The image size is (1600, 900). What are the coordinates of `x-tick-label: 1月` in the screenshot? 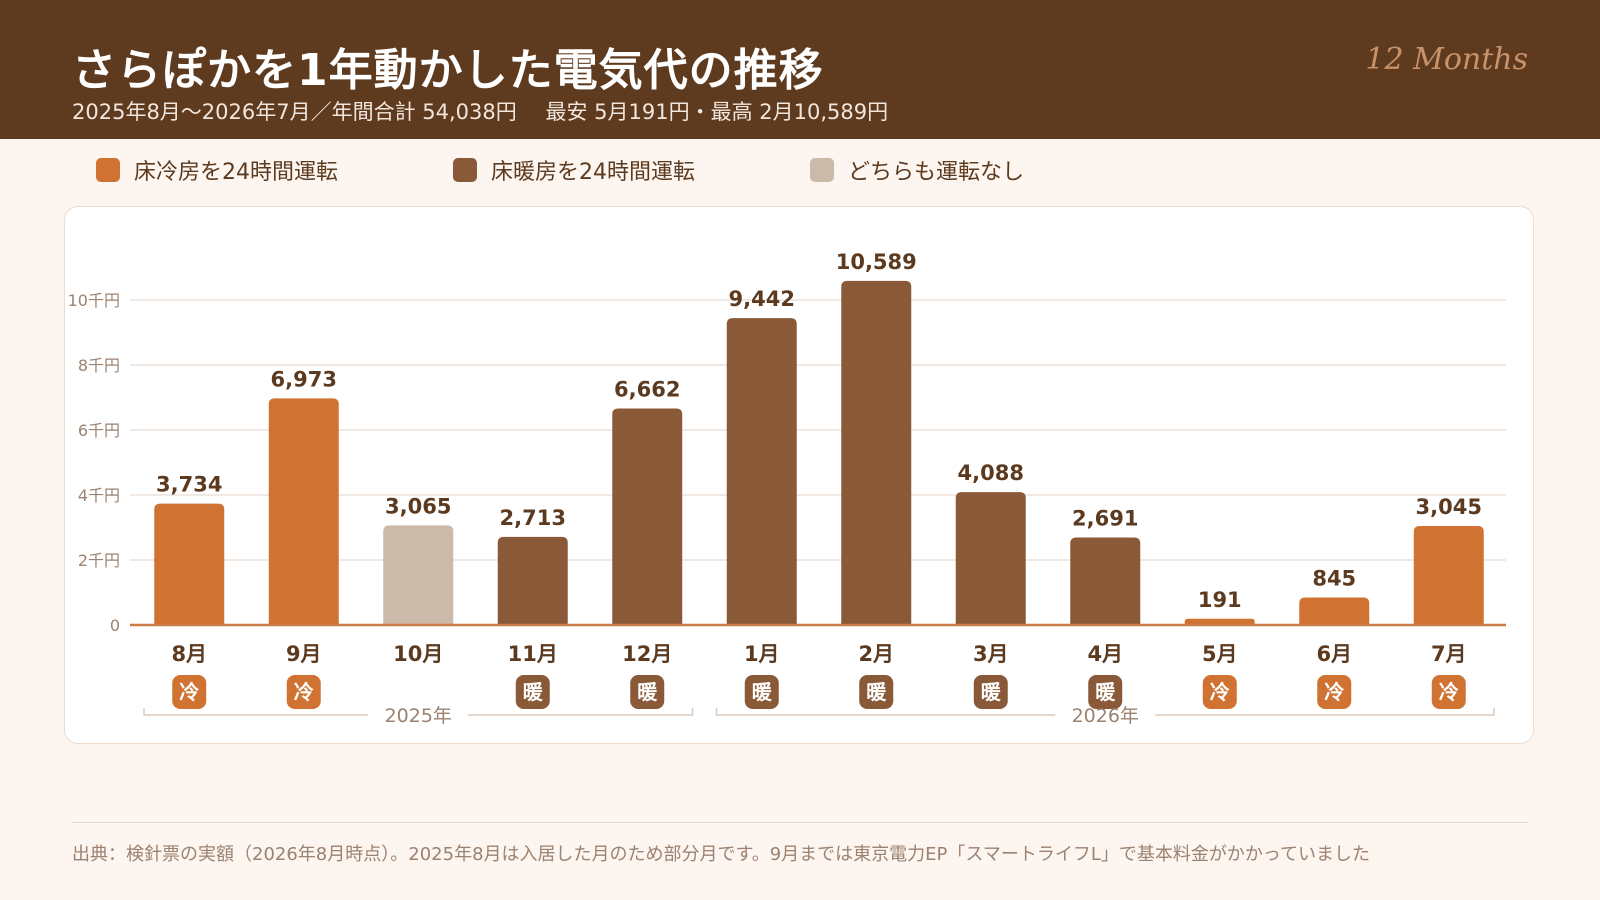 It's located at (762, 654).